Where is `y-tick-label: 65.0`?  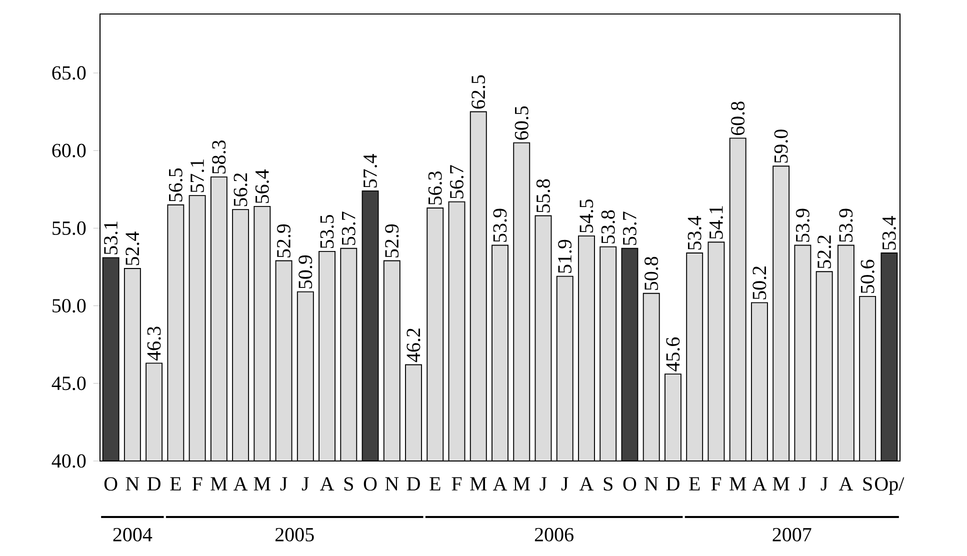
y-tick-label: 65.0 is located at coordinates (69, 73).